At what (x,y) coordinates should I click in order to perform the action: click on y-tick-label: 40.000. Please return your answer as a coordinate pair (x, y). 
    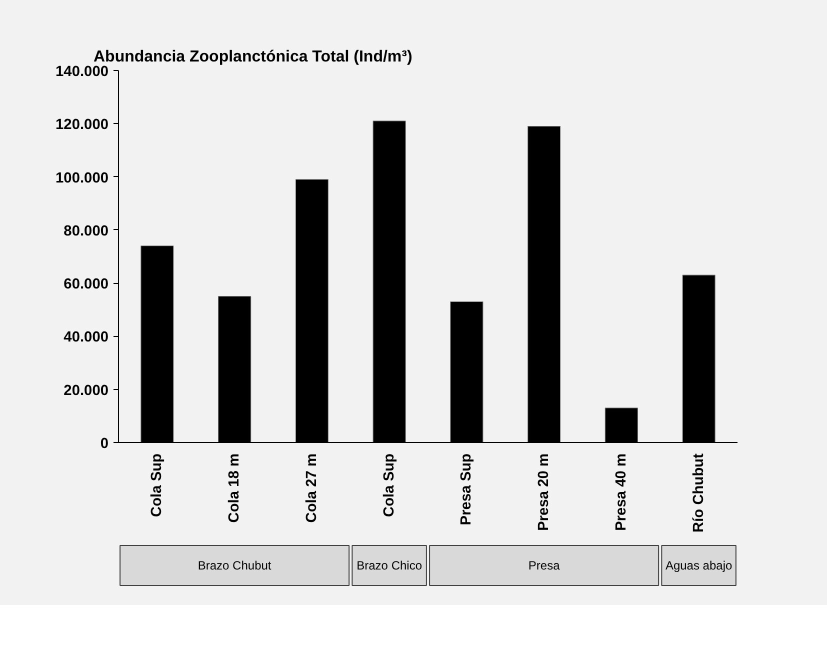
    Looking at the image, I should click on (86, 338).